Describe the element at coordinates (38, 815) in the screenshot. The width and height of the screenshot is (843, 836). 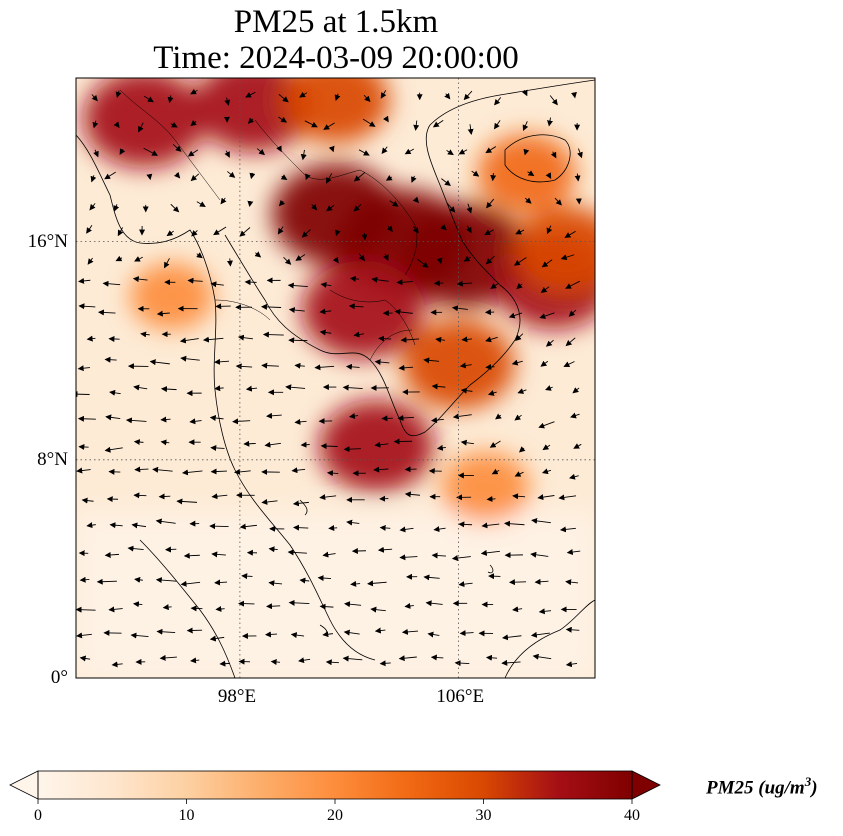
I see `colorbar-tick-label: 0` at that location.